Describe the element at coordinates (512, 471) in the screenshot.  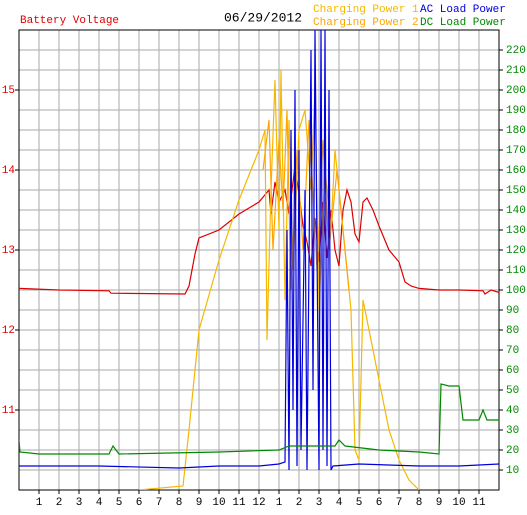
I see `y2-tick-label: 10` at that location.